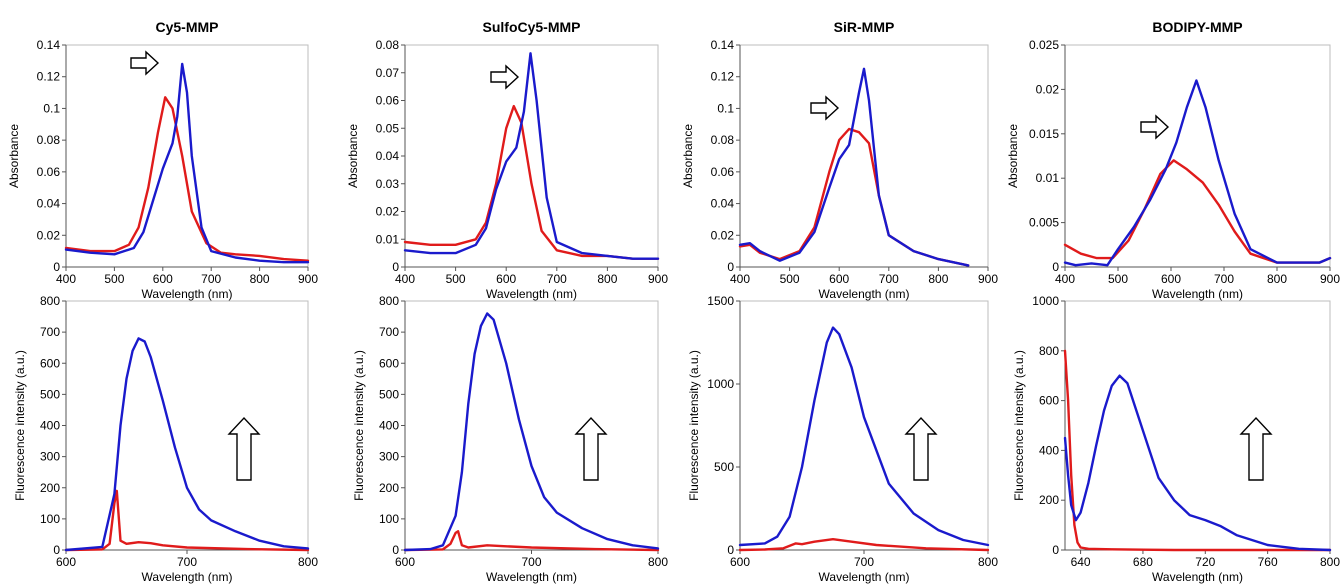  I want to click on y-tick-label: 0.01, so click(388, 239).